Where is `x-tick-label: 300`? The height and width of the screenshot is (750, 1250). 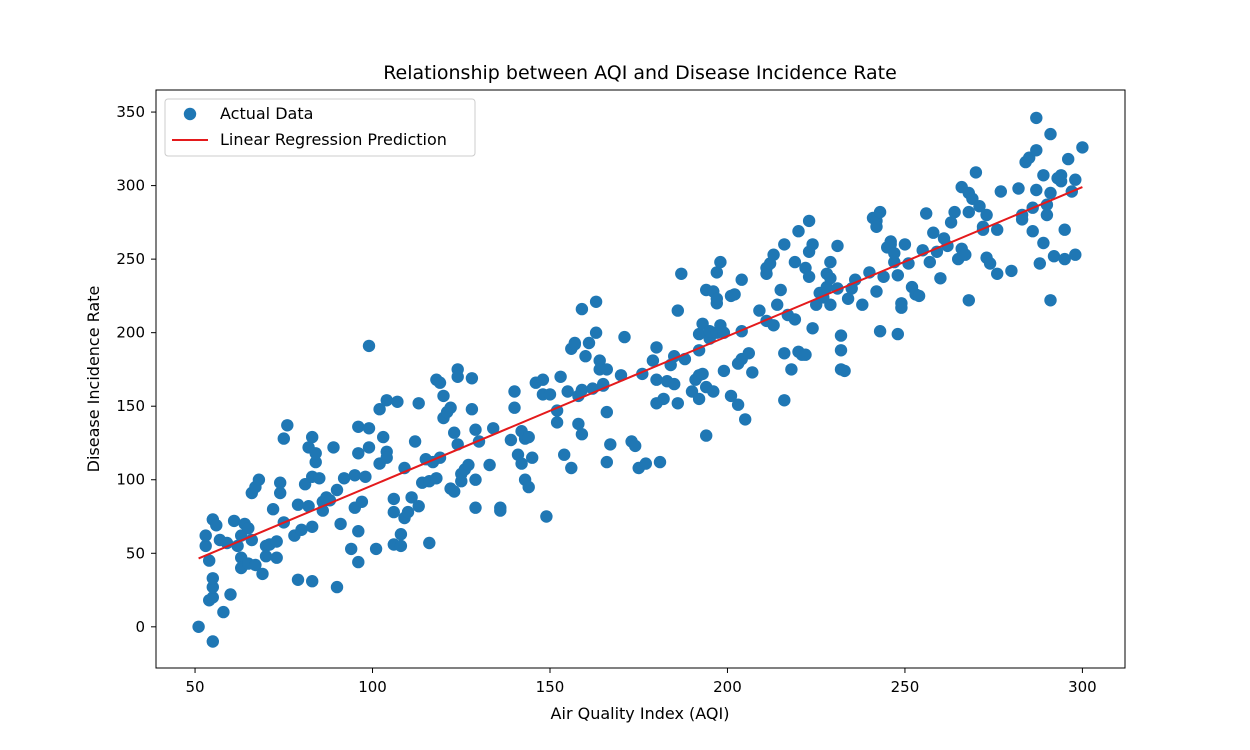 x-tick-label: 300 is located at coordinates (1082, 687).